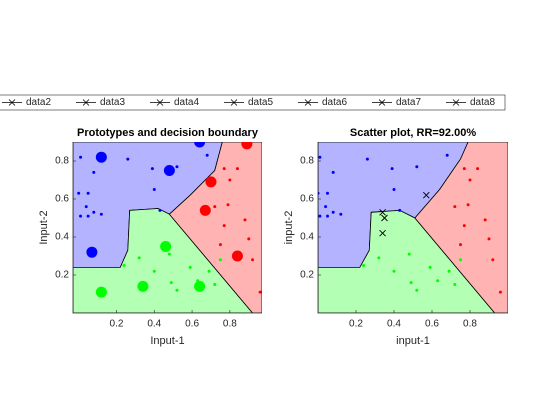 This screenshot has width=560, height=420. I want to click on chart-title: Prototypes and decision boundary, so click(168, 133).